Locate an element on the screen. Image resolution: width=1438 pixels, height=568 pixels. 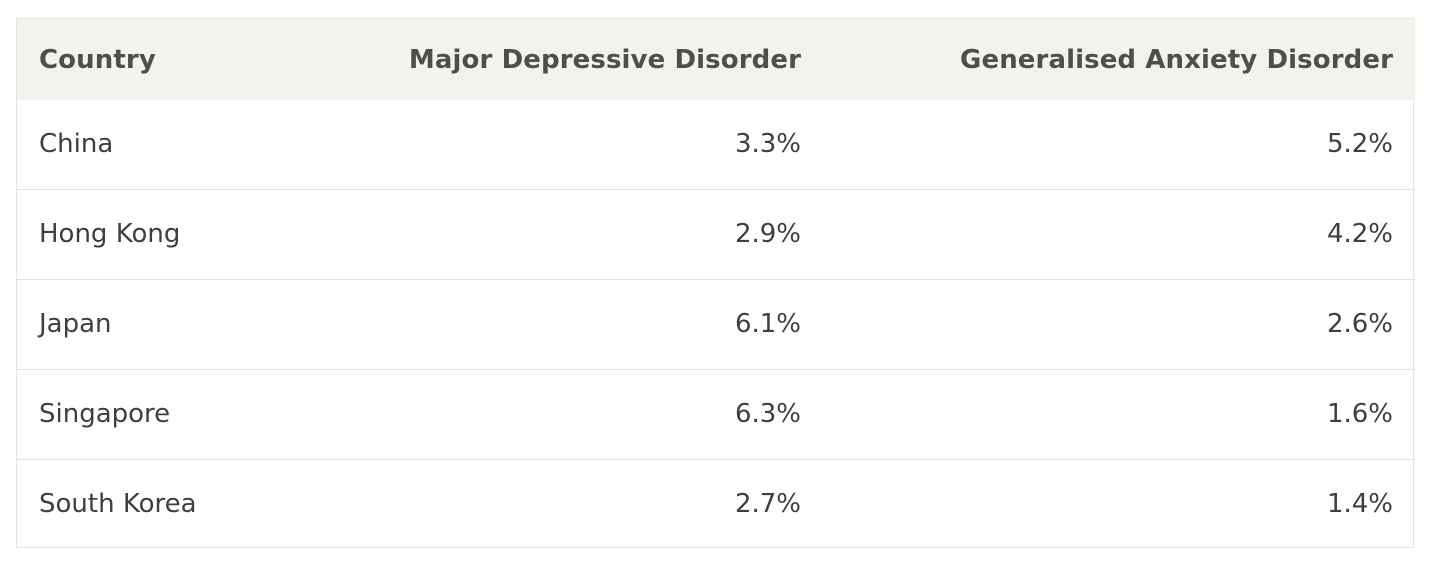
cell-country: China is located at coordinates (162, 144).